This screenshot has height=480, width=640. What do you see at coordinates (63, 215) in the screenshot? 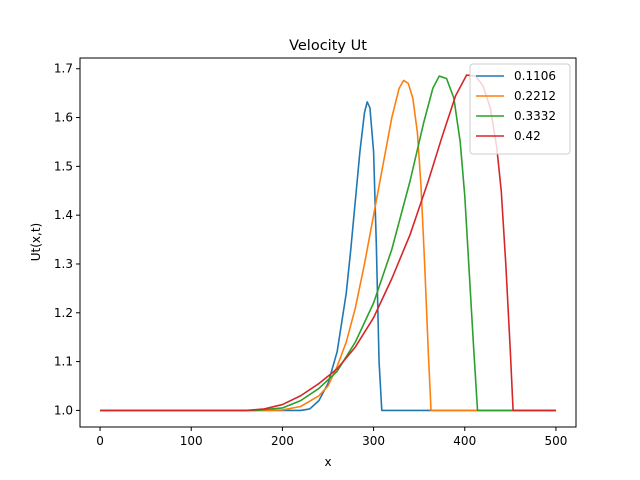
I see `y-tick-label: 1.4` at bounding box center [63, 215].